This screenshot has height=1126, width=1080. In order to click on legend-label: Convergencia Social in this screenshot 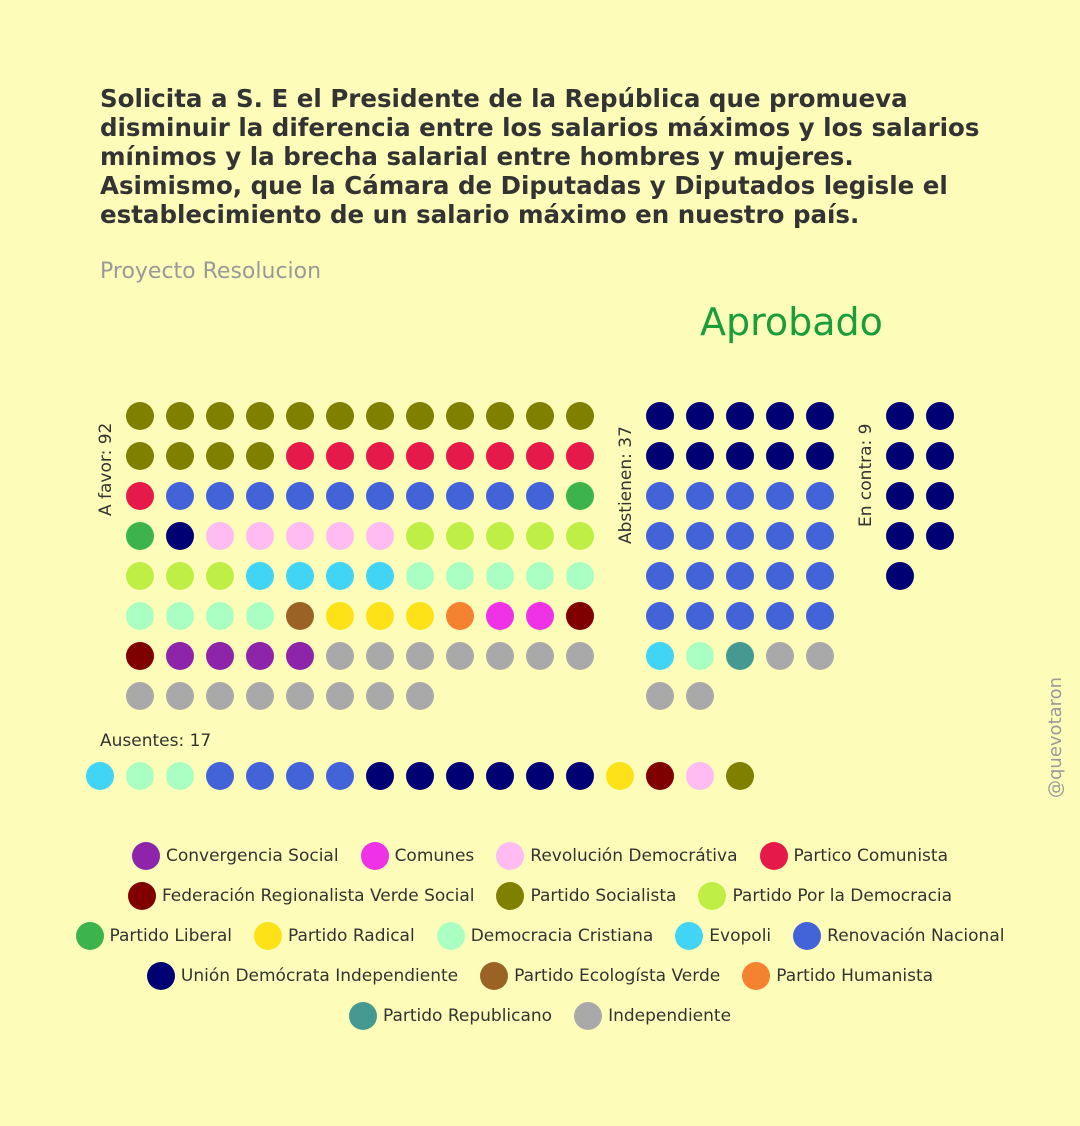, I will do `click(252, 856)`.